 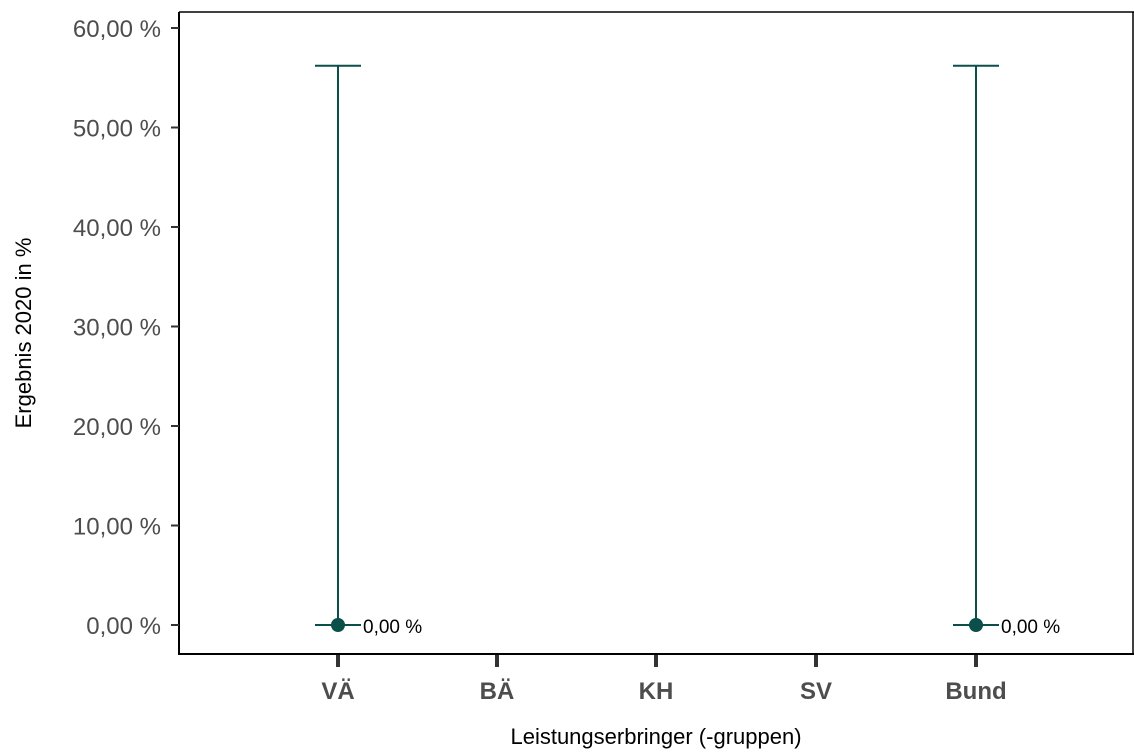 What do you see at coordinates (656, 691) in the screenshot?
I see `x-tick-label: KH` at bounding box center [656, 691].